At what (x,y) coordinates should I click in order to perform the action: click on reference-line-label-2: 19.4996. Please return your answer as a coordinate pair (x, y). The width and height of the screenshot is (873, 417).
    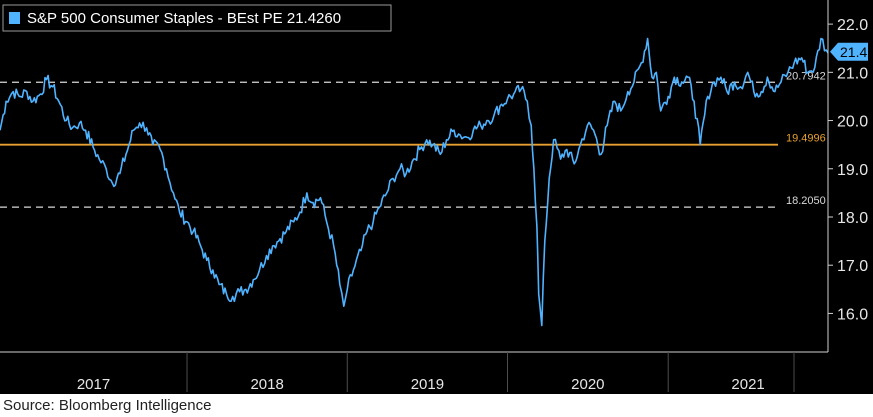
    Looking at the image, I should click on (806, 139).